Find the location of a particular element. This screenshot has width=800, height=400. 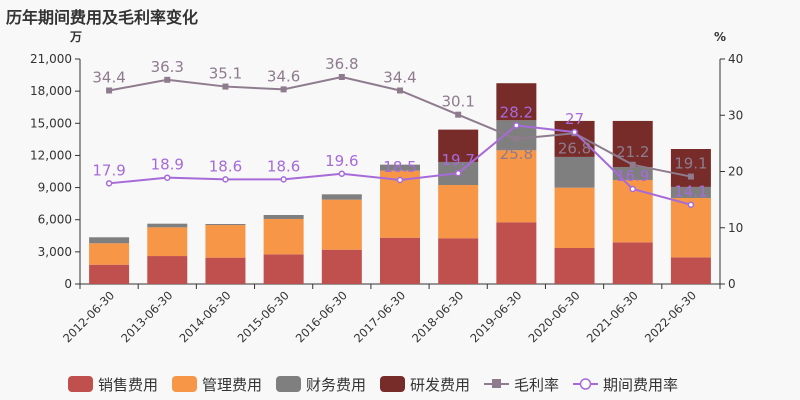

right-tick-label: 40 is located at coordinates (735, 59).